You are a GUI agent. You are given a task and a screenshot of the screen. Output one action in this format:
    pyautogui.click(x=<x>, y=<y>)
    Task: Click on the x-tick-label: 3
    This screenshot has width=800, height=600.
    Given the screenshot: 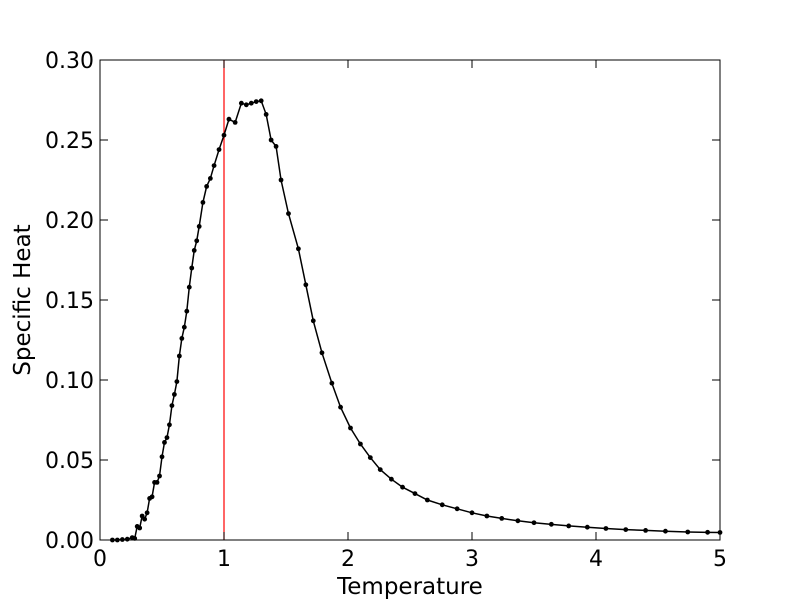 What is the action you would take?
    pyautogui.click(x=472, y=559)
    